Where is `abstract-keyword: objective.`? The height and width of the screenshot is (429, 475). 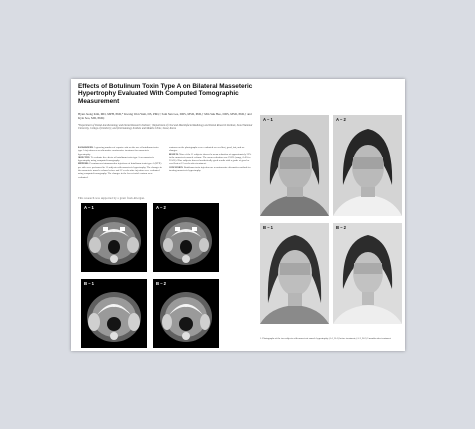 abstract-keyword: objective. is located at coordinates (84, 157).